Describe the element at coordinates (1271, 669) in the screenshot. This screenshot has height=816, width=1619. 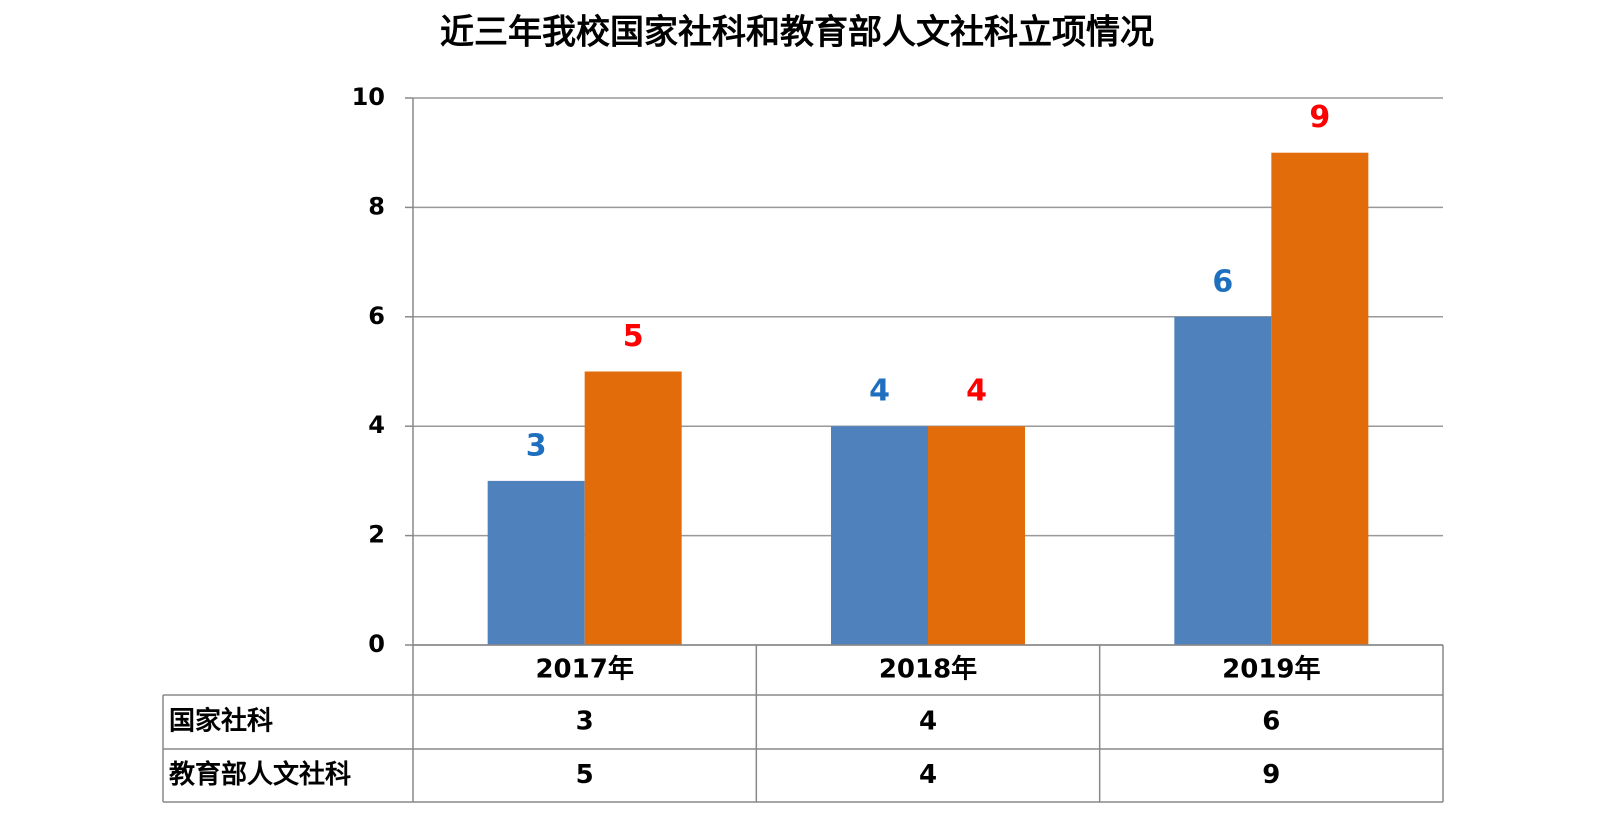
I see `x-tick-label: 2019年` at that location.